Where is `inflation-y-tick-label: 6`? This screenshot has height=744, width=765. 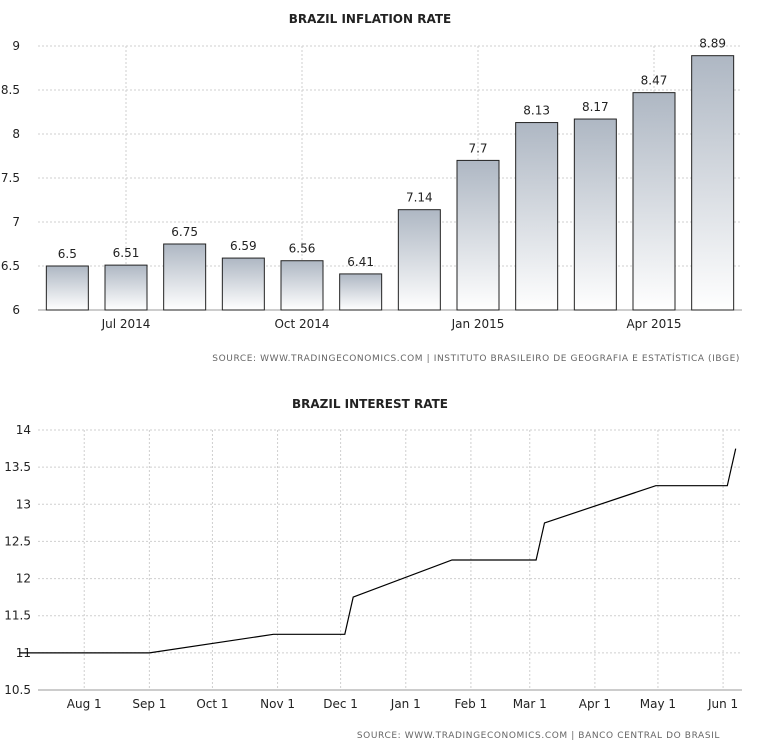
inflation-y-tick-label: 6 is located at coordinates (16, 310).